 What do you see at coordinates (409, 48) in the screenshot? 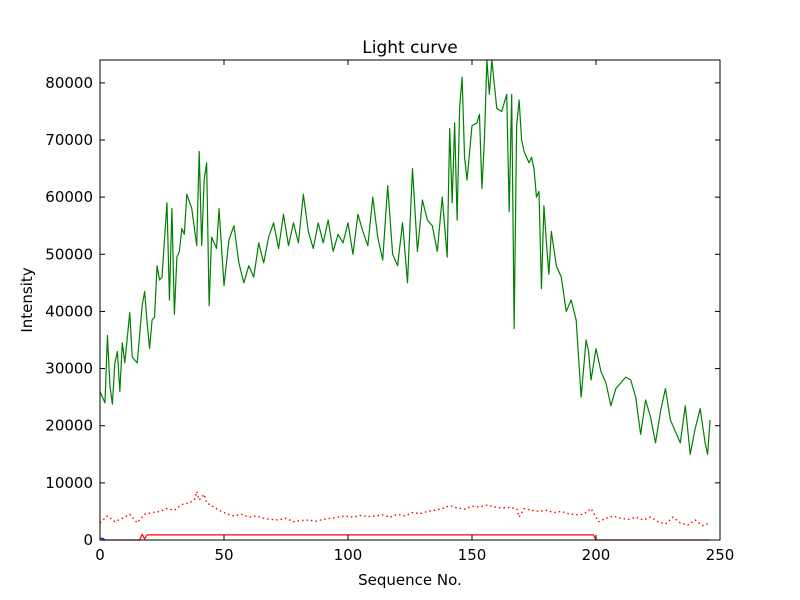
I see `chart-title: Light curve` at bounding box center [409, 48].